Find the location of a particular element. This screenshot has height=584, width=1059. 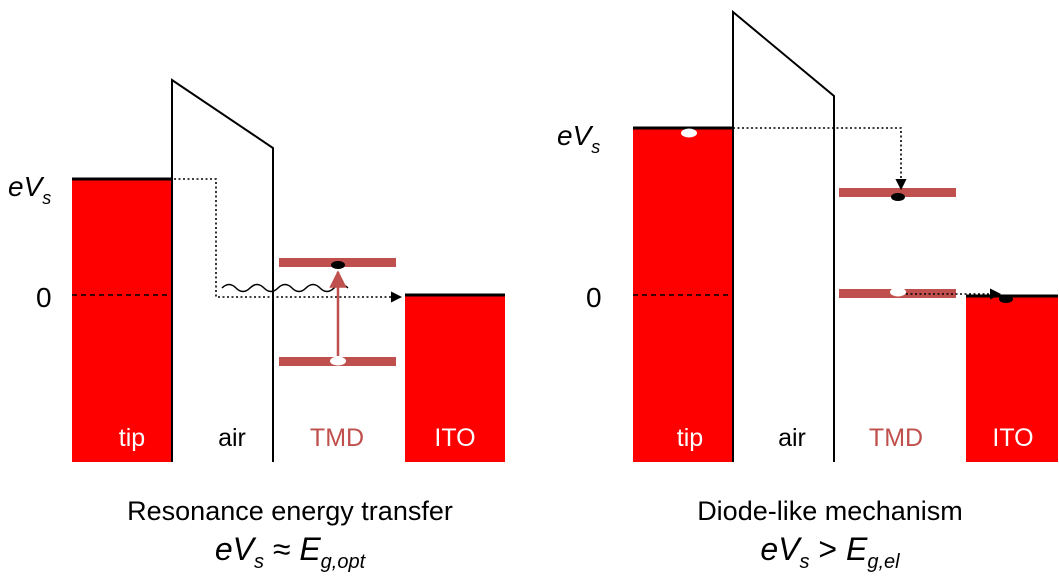

caption-title: Resonance energy transfer is located at coordinates (290, 511).